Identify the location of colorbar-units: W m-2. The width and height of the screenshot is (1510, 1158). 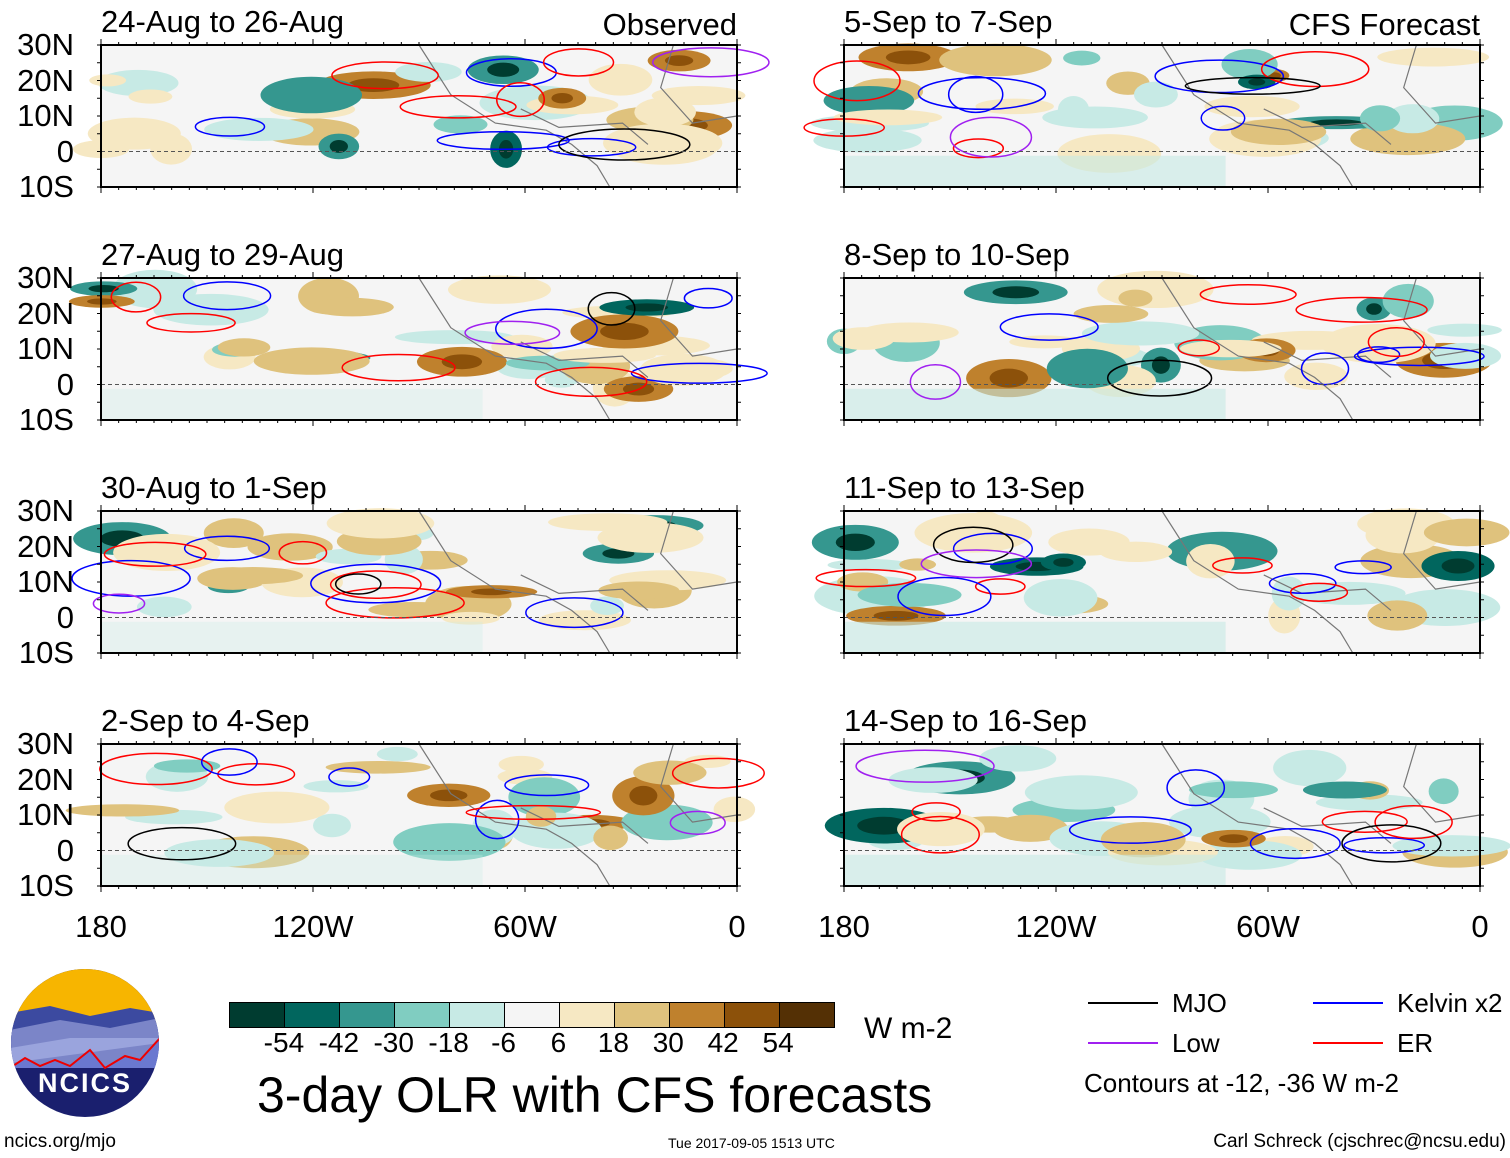
(908, 1028).